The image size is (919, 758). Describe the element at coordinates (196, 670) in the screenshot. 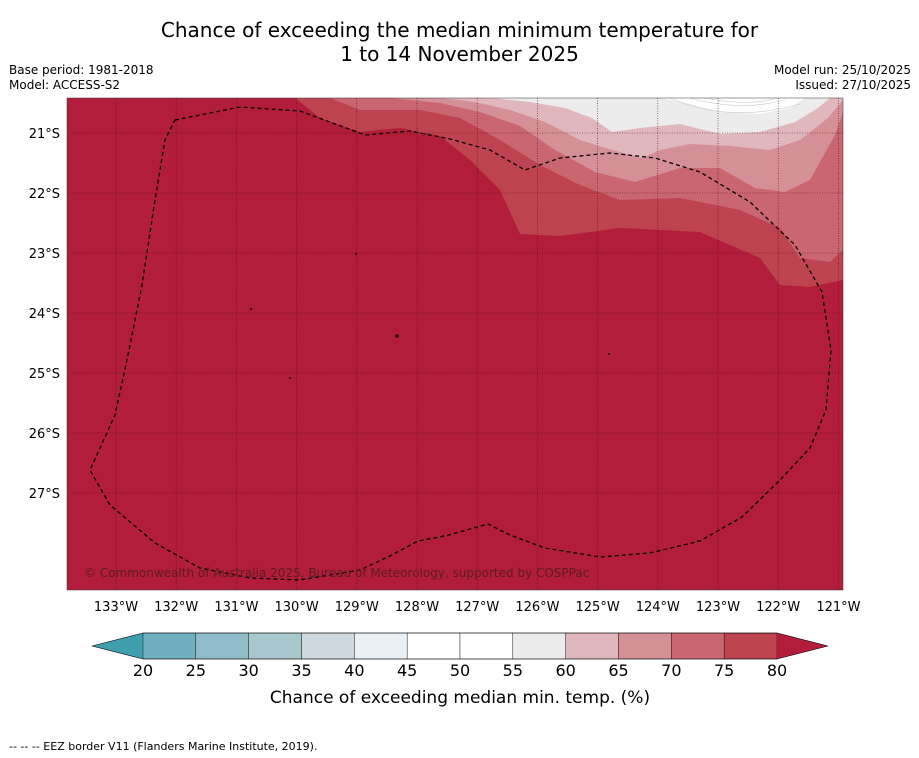

I see `colorbar-tick-label: 25` at that location.